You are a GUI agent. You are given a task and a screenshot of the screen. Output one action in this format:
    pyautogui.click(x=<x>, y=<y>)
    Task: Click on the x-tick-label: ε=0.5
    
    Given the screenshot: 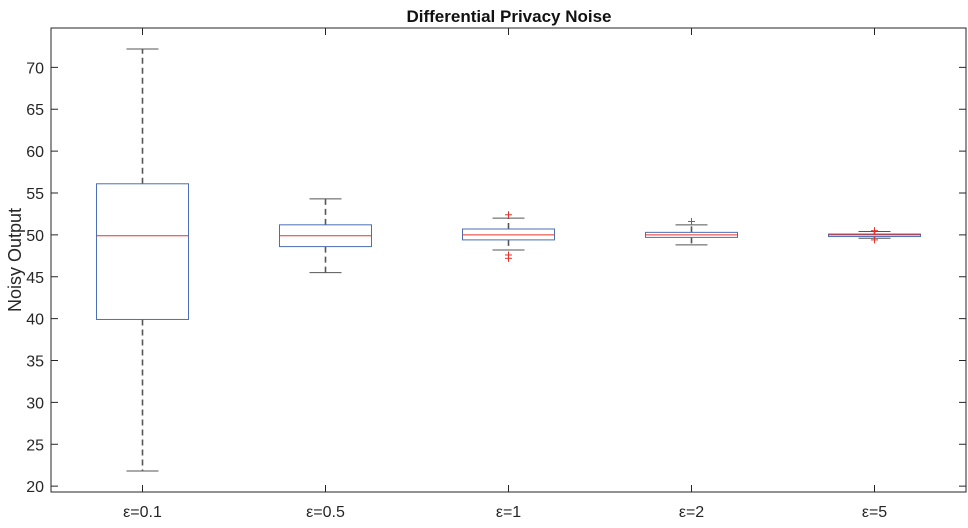 What is the action you would take?
    pyautogui.click(x=325, y=512)
    